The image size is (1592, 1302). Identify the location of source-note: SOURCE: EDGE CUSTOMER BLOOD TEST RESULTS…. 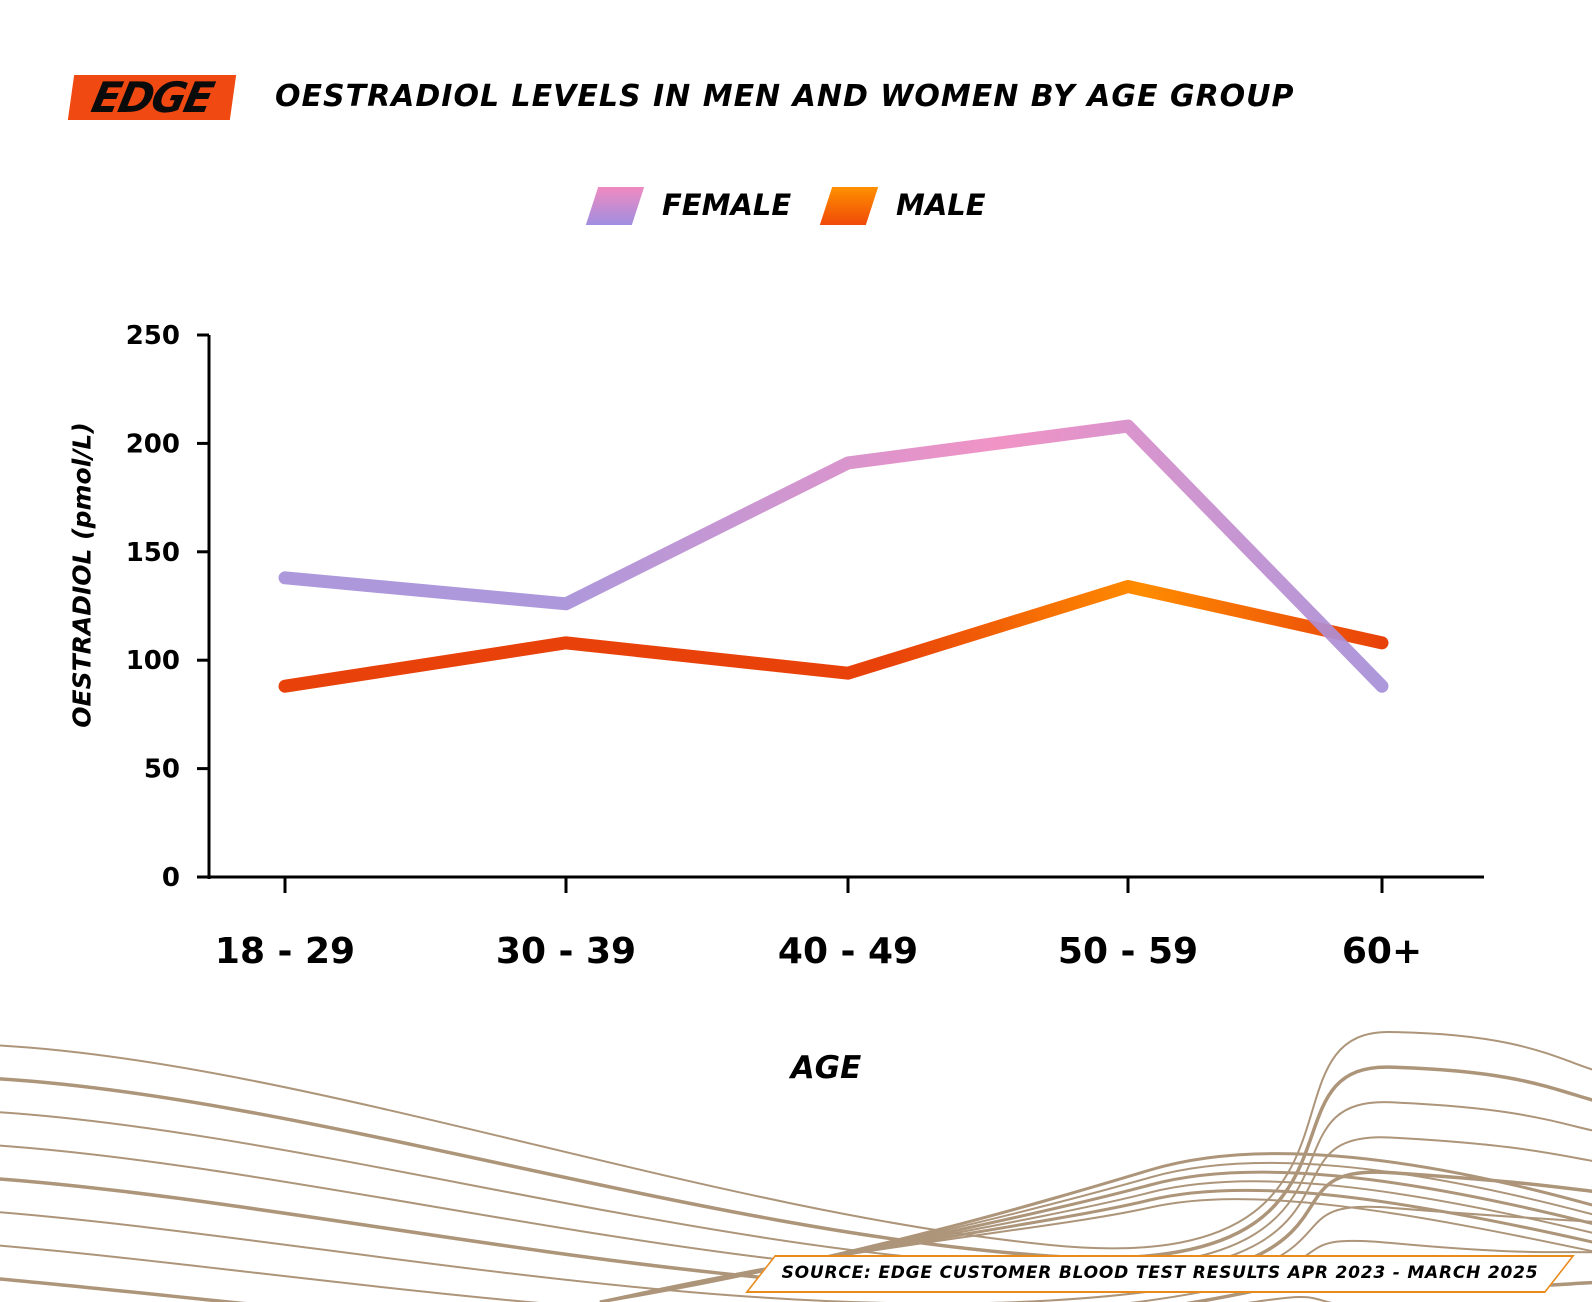
(1160, 1274).